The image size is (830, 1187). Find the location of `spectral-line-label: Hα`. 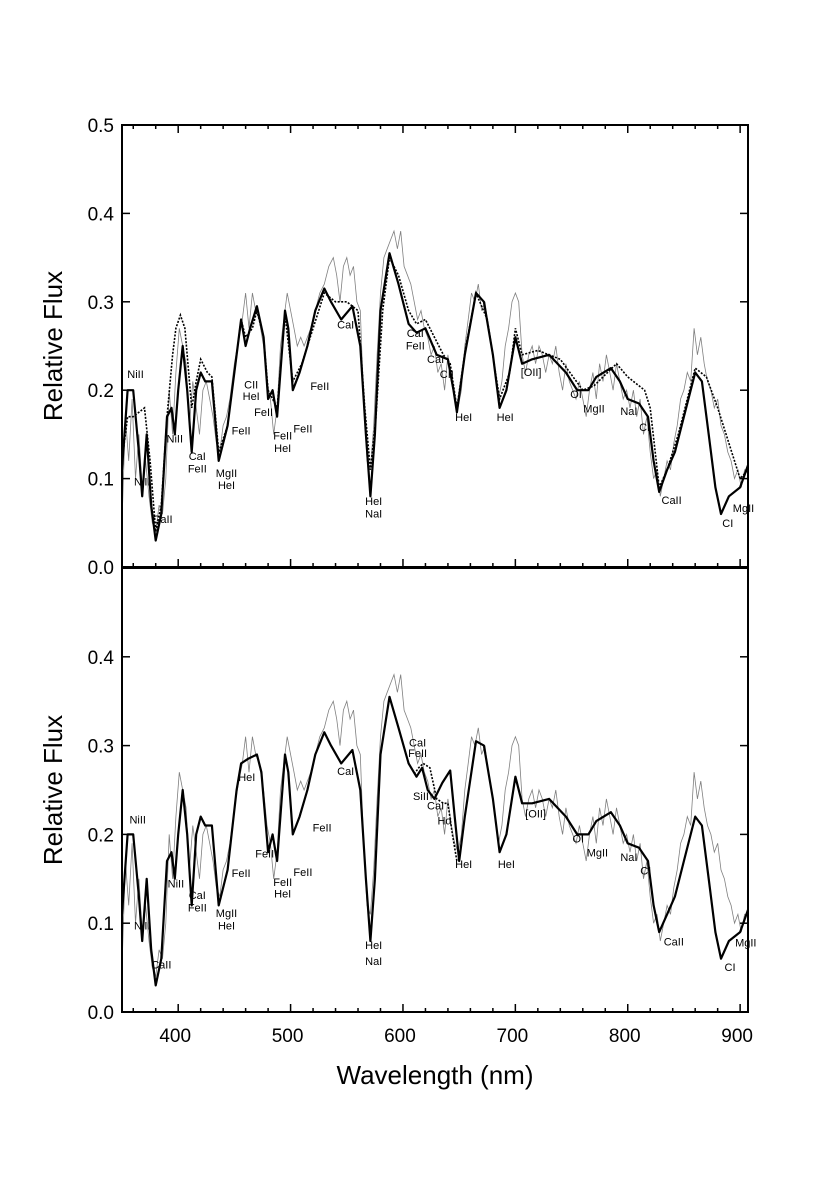

spectral-line-label: Hα is located at coordinates (444, 822).